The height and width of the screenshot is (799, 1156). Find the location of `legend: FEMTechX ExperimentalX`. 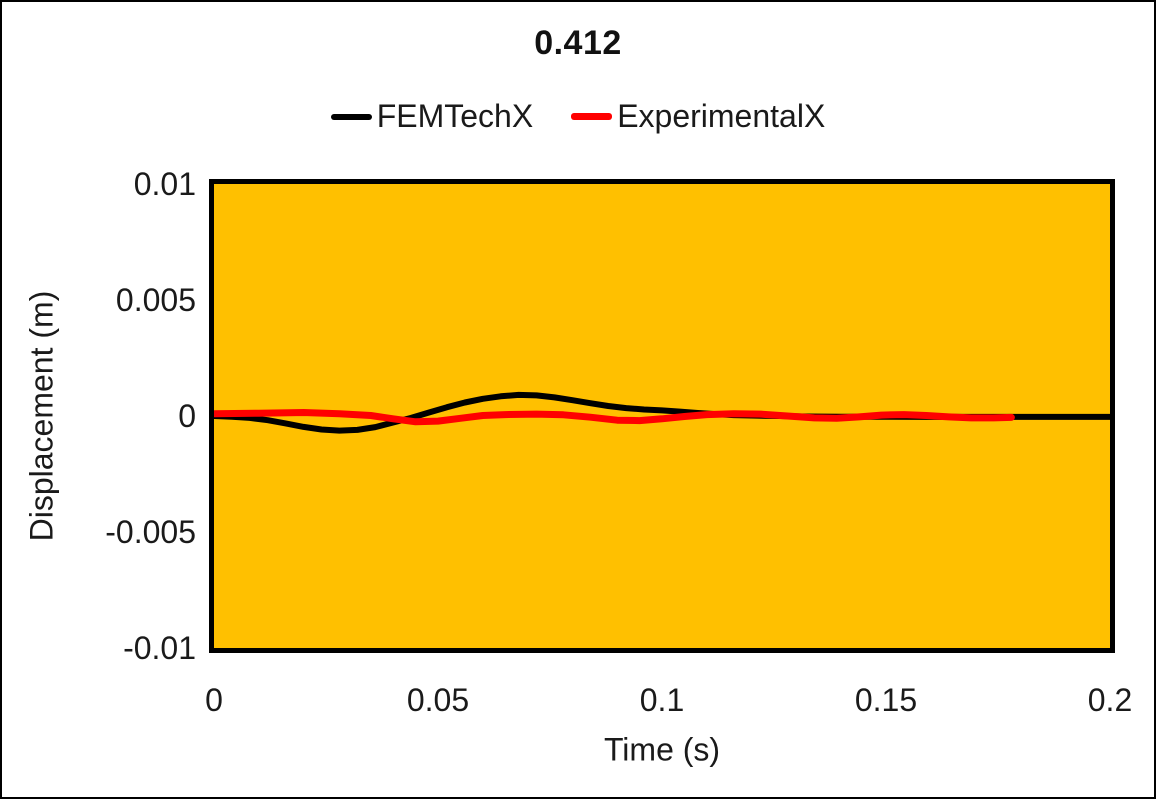

legend: FEMTechX ExperimentalX is located at coordinates (578, 116).